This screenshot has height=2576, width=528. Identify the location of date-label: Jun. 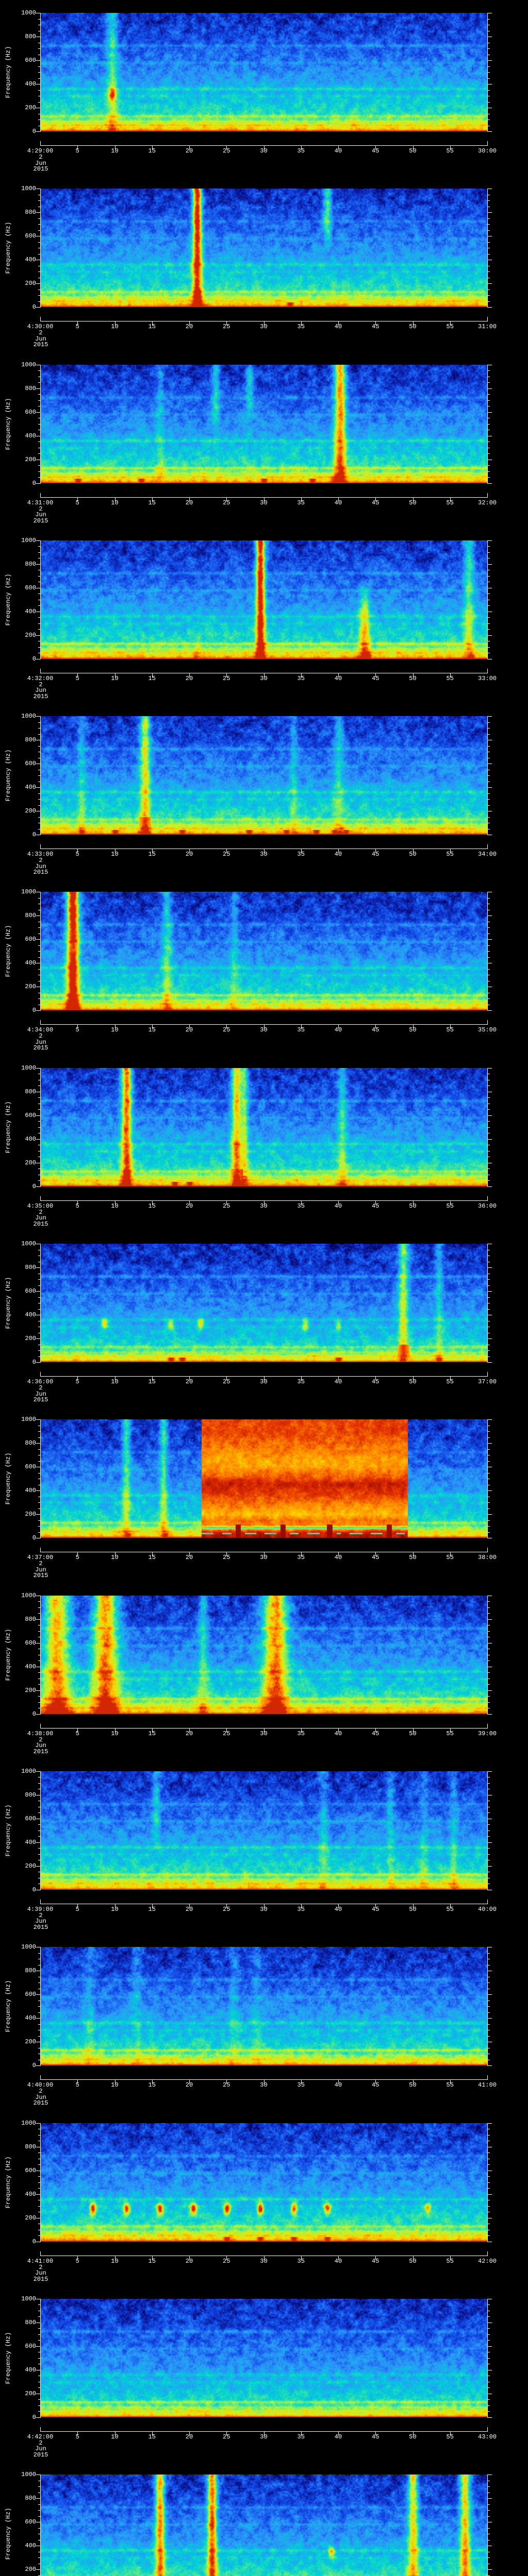
(40, 1042).